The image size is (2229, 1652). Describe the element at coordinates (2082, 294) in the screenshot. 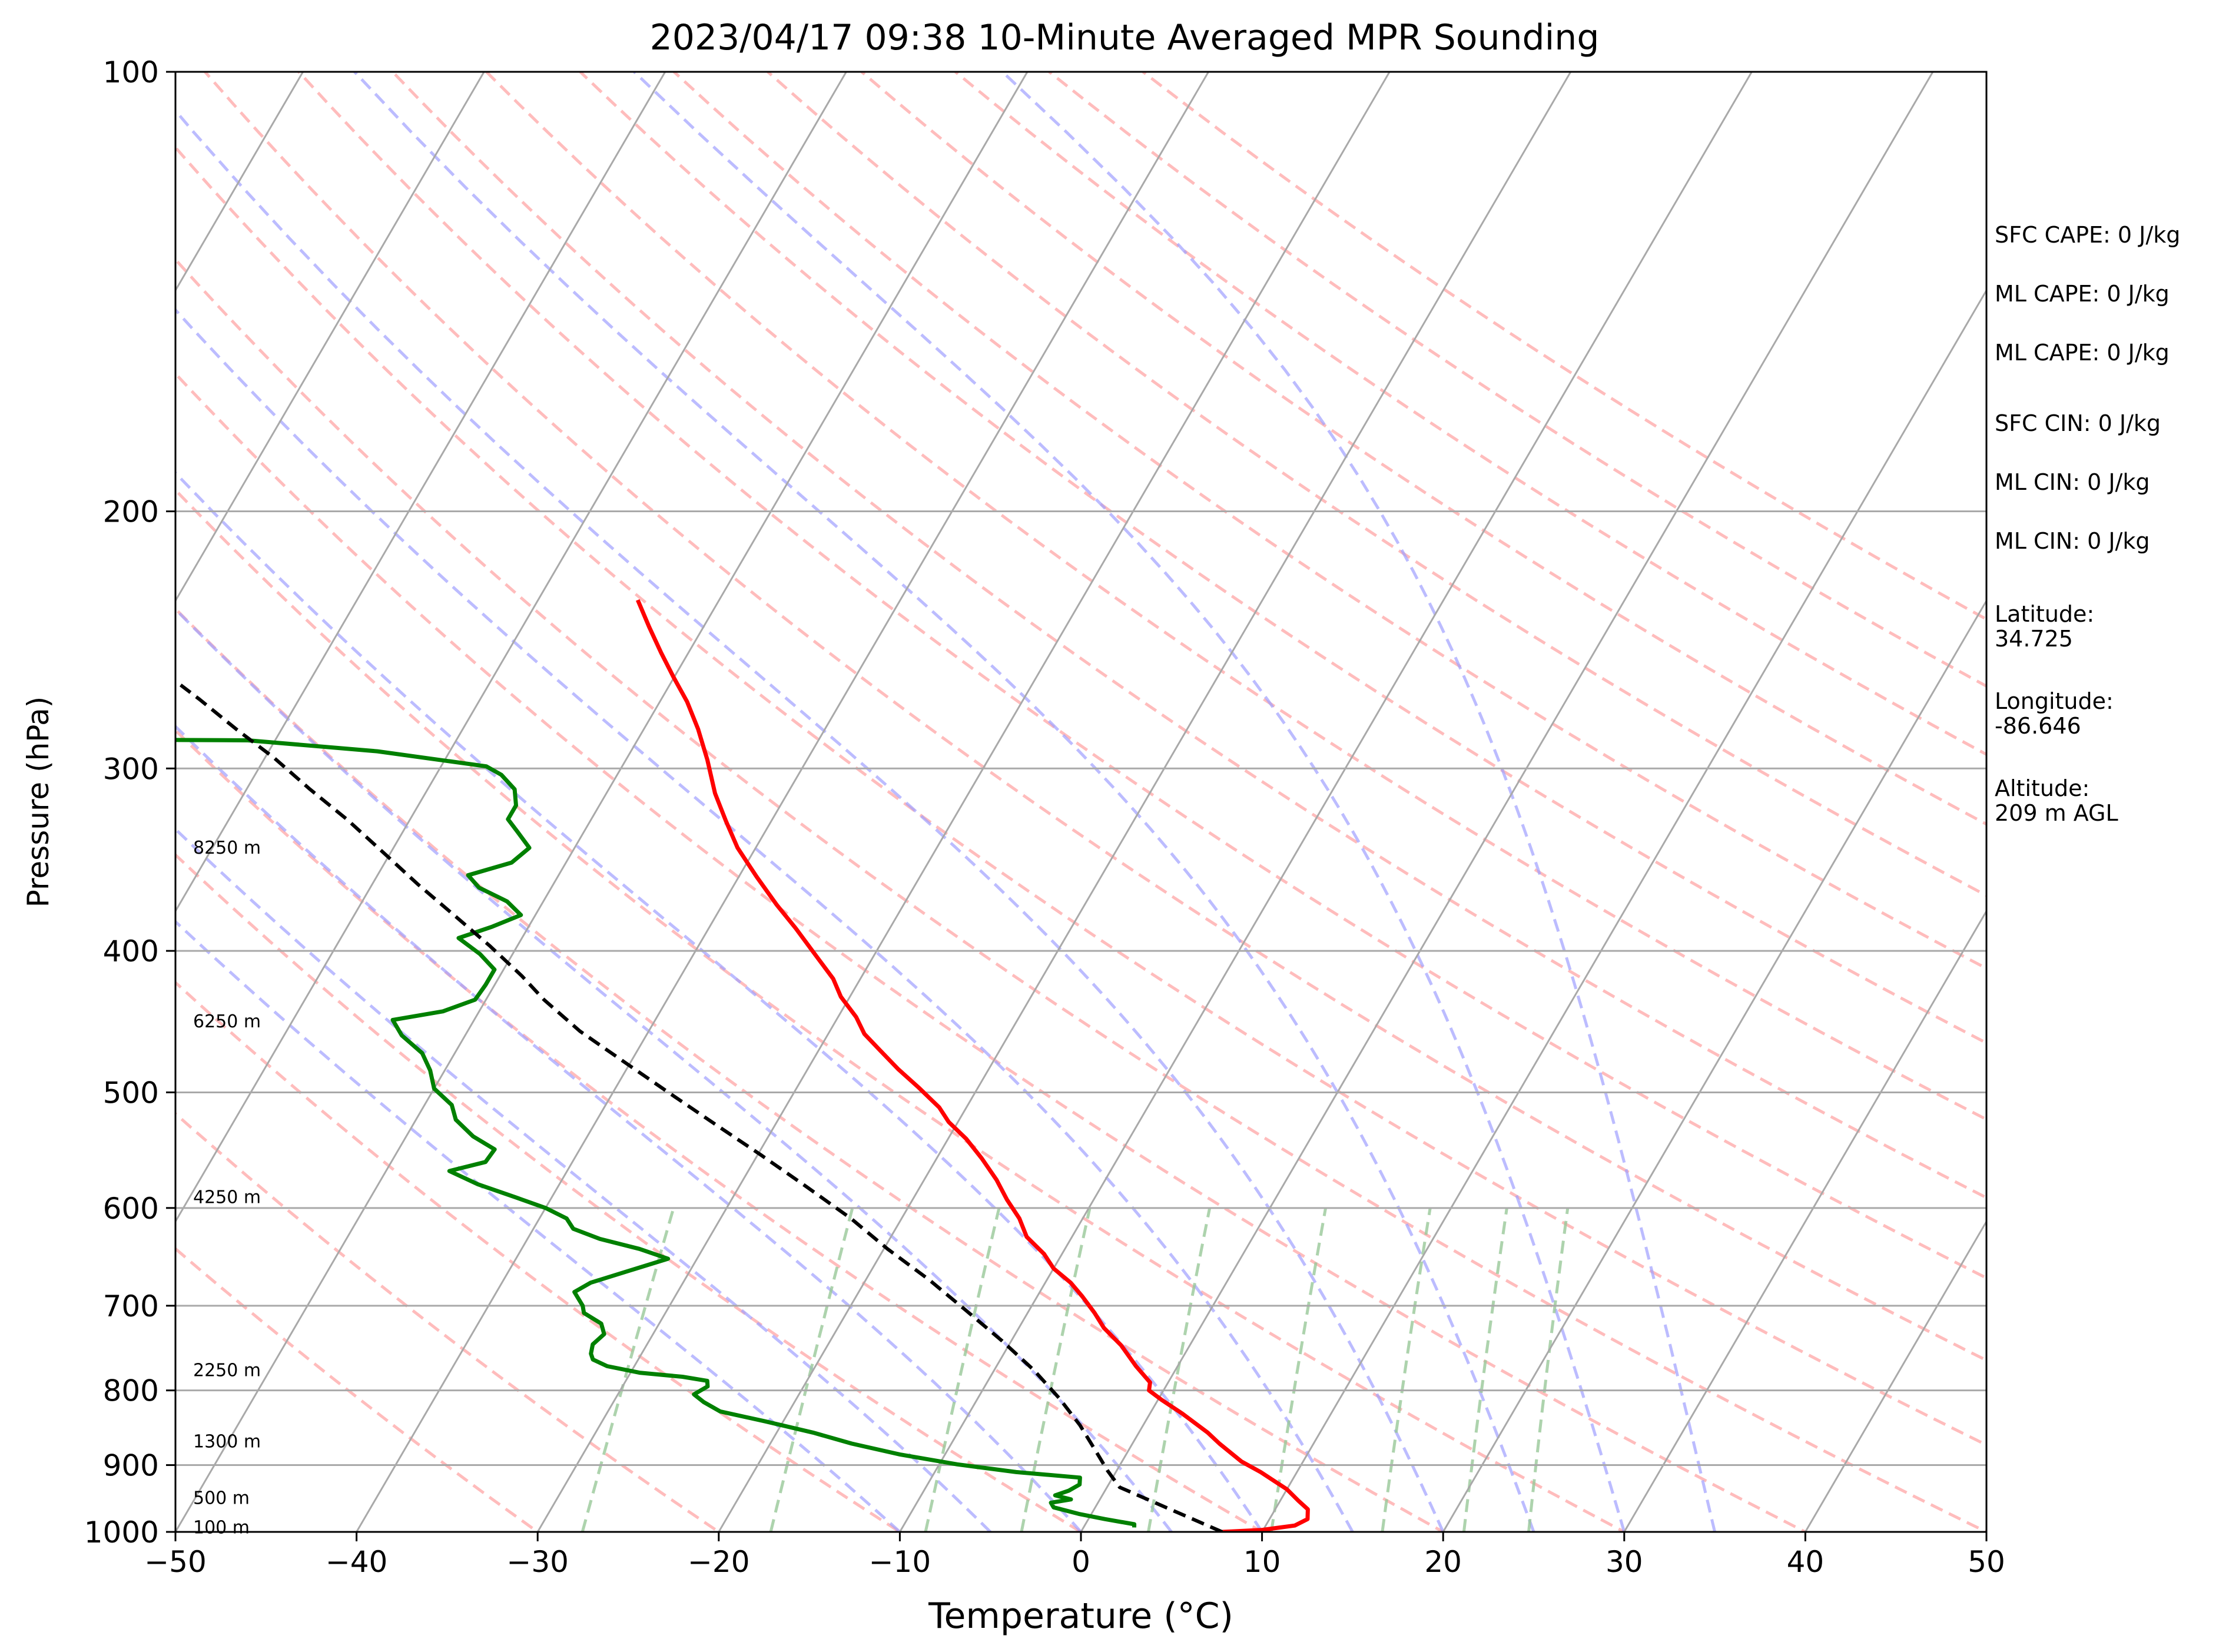

I see `ml-cape-text: ML CAPE: 0 J/kg` at that location.